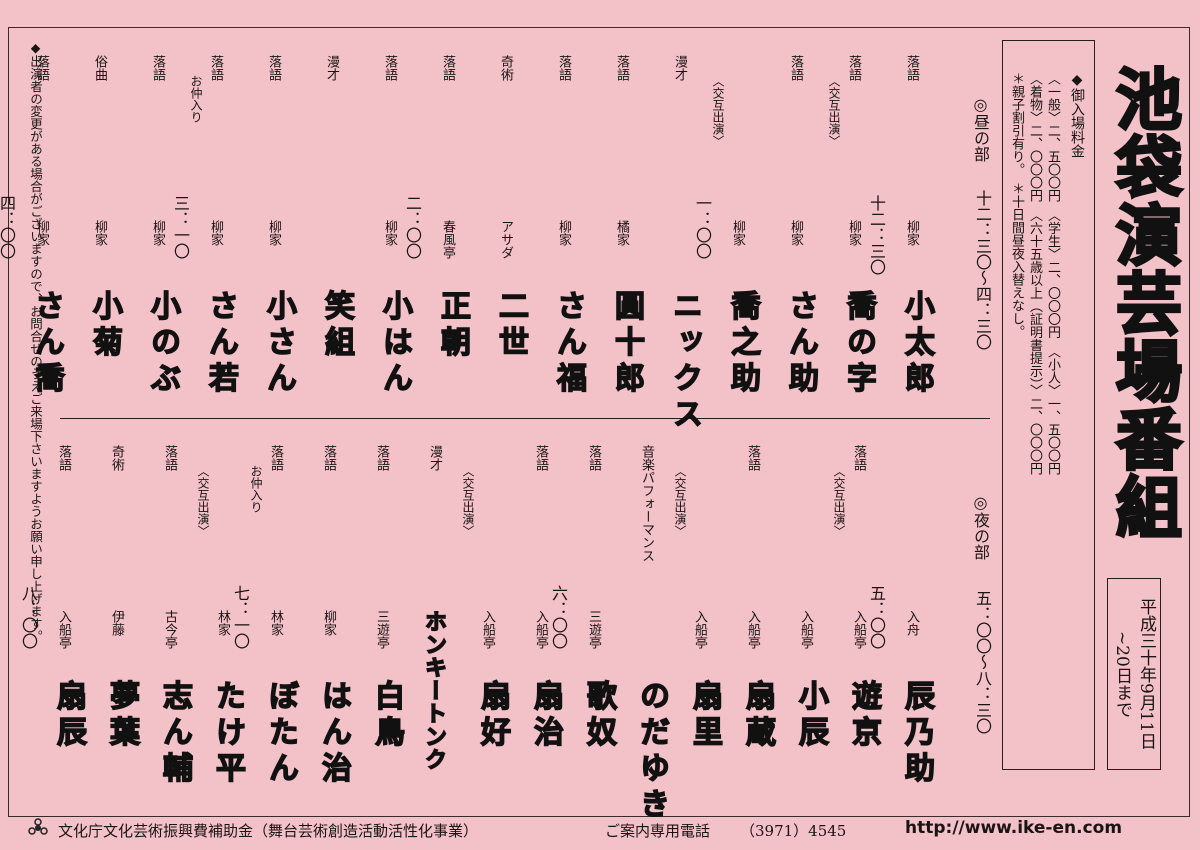  Describe the element at coordinates (702, 227) in the screenshot. I see `program-time: 一：〇〇` at that location.